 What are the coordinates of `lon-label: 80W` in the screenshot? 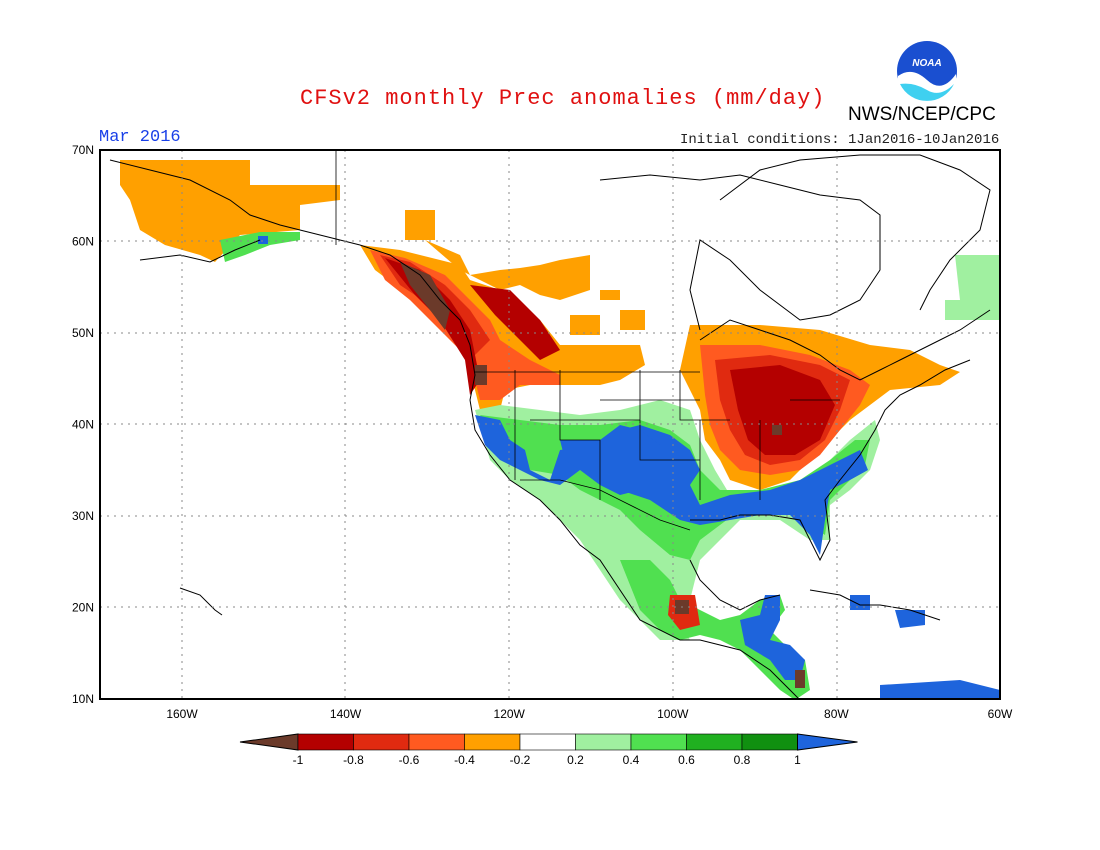 It's located at (836, 714).